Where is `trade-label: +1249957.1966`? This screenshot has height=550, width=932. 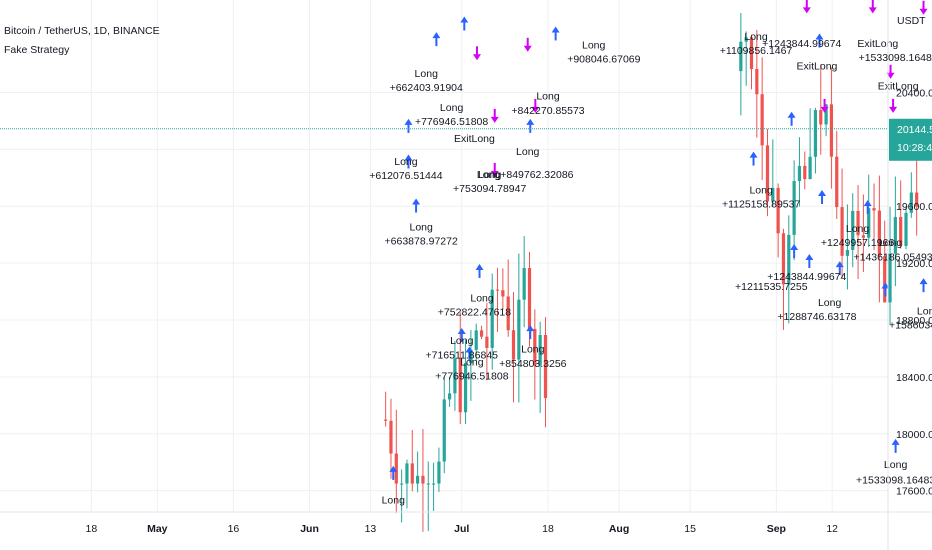 trade-label: +1249957.1966 is located at coordinates (857, 243).